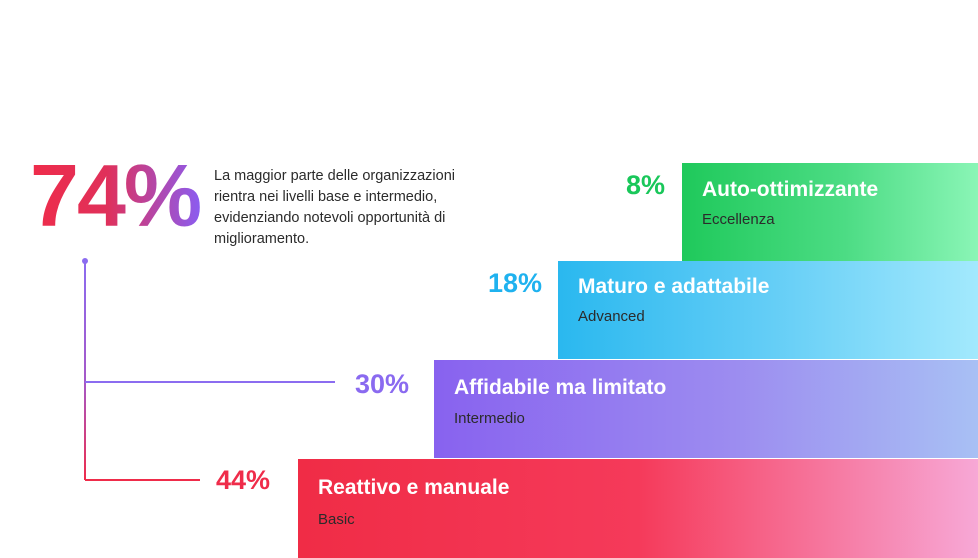  Describe the element at coordinates (489, 418) in the screenshot. I see `level-intermedio-subtitle: Intermedio` at that location.